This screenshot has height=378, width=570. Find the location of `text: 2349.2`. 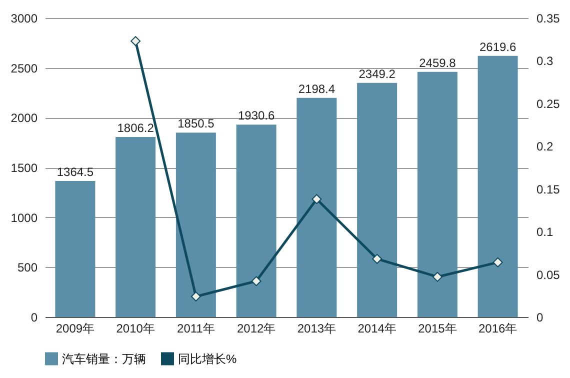

text: 2349.2 is located at coordinates (377, 73).